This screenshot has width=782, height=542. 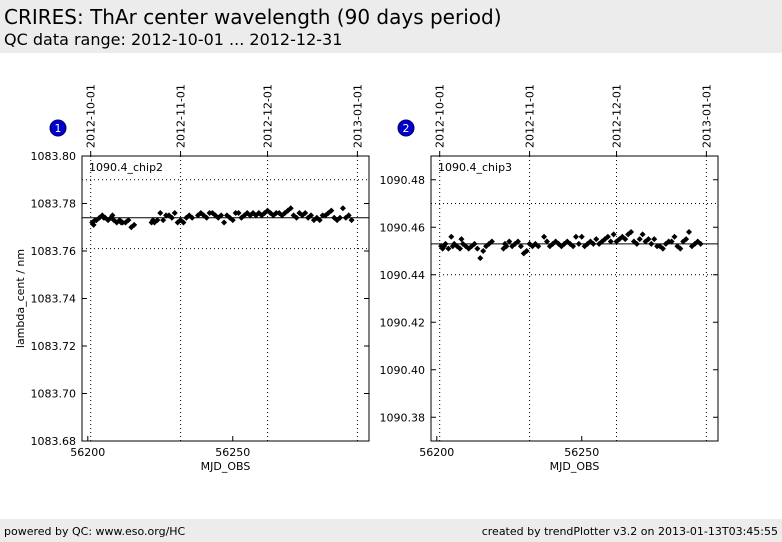 I want to click on y-tick-label: 1083.68, so click(x=54, y=441).